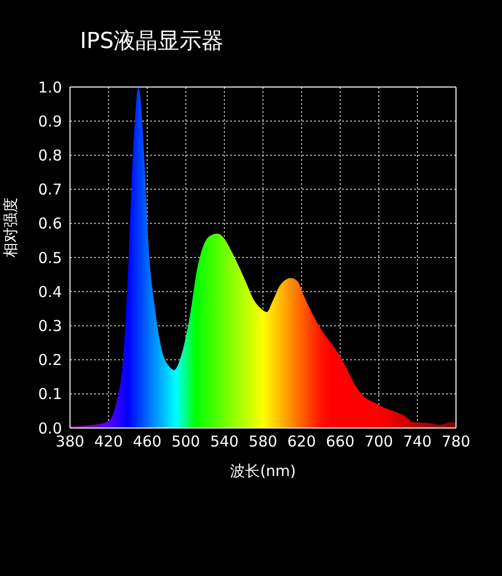 This screenshot has height=576, width=502. Describe the element at coordinates (379, 441) in the screenshot. I see `x-tick-label: 700` at that location.